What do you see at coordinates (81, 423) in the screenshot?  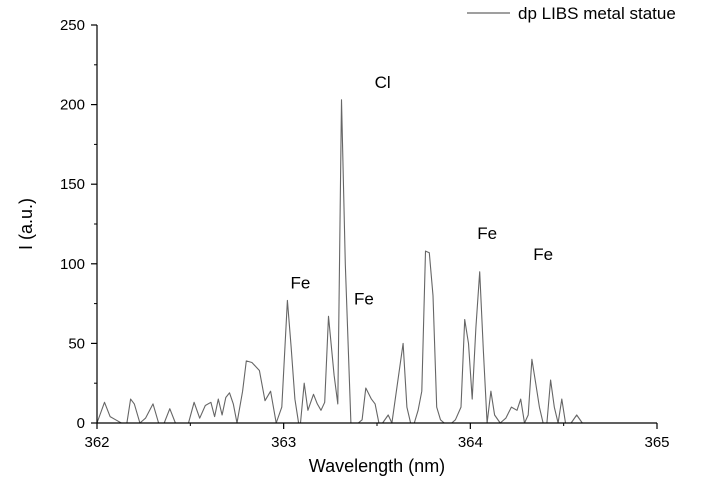 I see `y-tick-label: 0` at bounding box center [81, 423].